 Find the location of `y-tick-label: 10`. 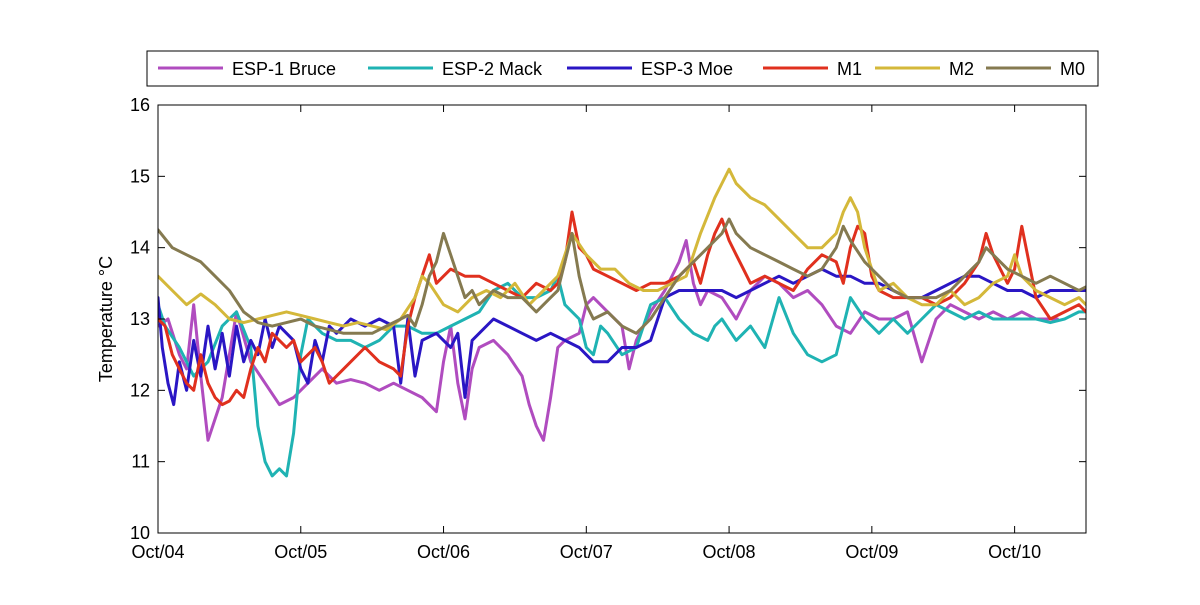

y-tick-label: 10 is located at coordinates (140, 533).